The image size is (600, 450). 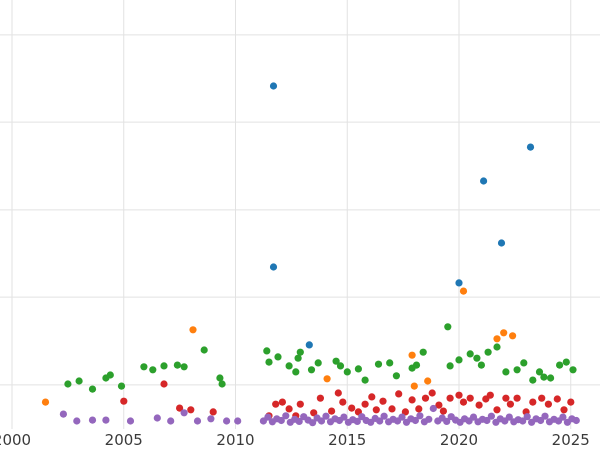 I want to click on x-tick-label: 2000, so click(x=15, y=440).